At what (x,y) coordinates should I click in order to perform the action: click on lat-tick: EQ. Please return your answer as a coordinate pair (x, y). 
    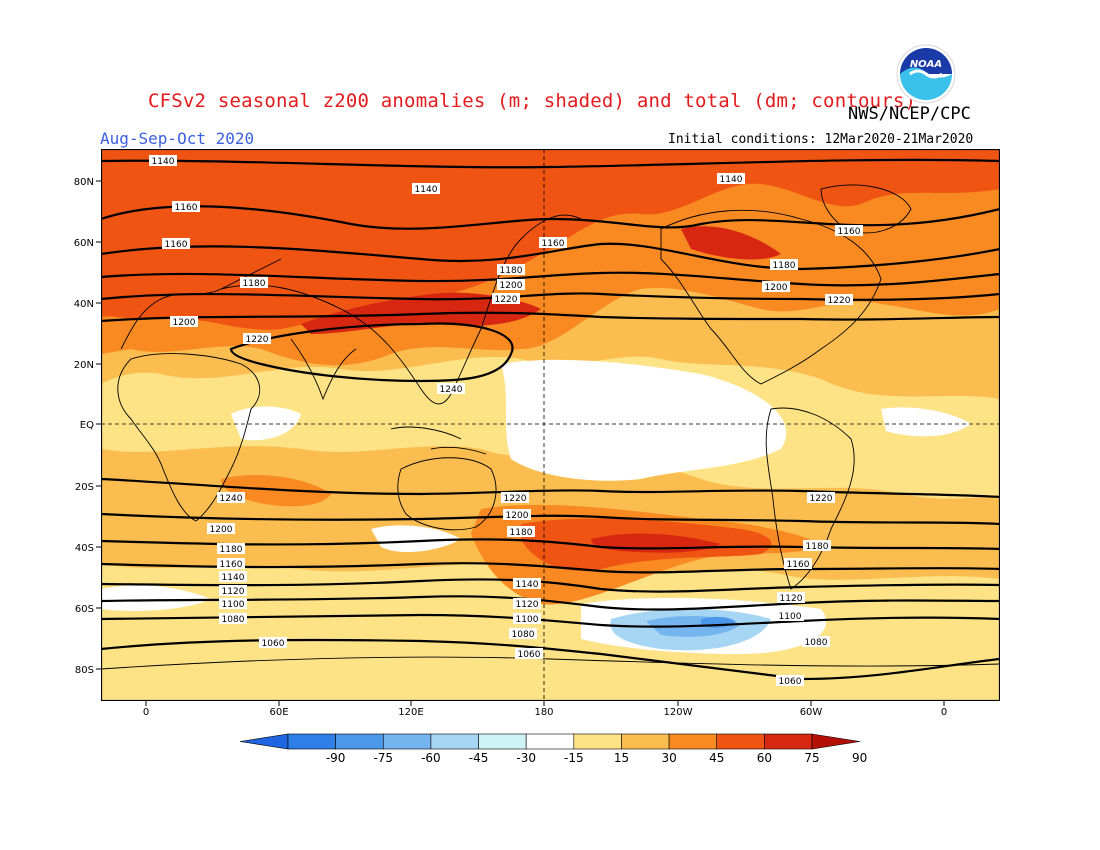
    Looking at the image, I should click on (87, 425).